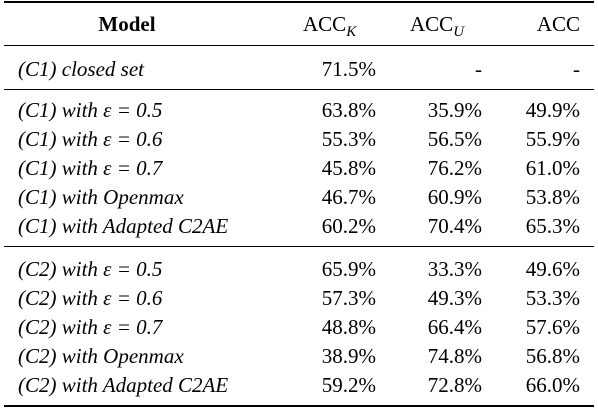 Image resolution: width=598 pixels, height=408 pixels. What do you see at coordinates (552, 327) in the screenshot?
I see `row-acc: 57.6%` at bounding box center [552, 327].